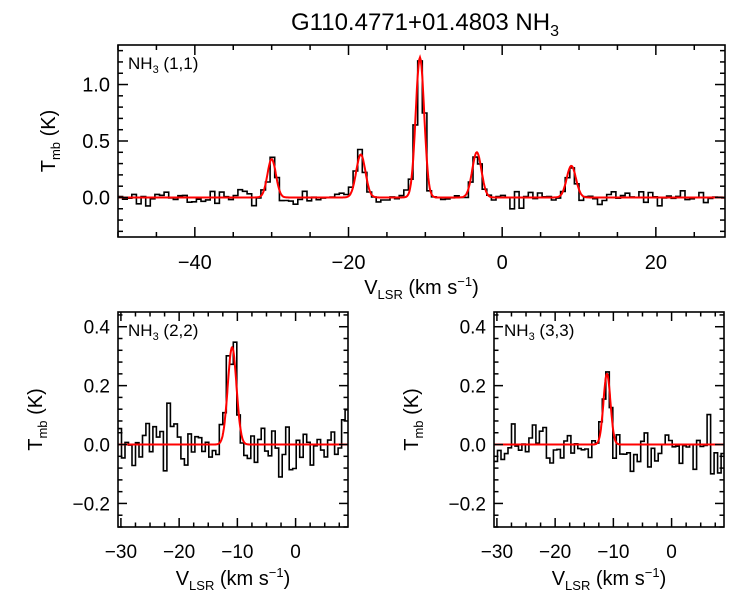 This screenshot has height=600, width=750. Describe the element at coordinates (96, 142) in the screenshot. I see `y-tick-label: 0.5` at that location.